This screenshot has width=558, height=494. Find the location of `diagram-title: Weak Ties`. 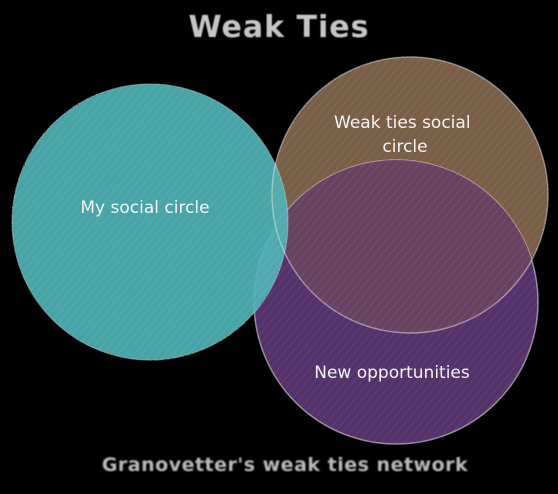

diagram-title: Weak Ties is located at coordinates (279, 27).